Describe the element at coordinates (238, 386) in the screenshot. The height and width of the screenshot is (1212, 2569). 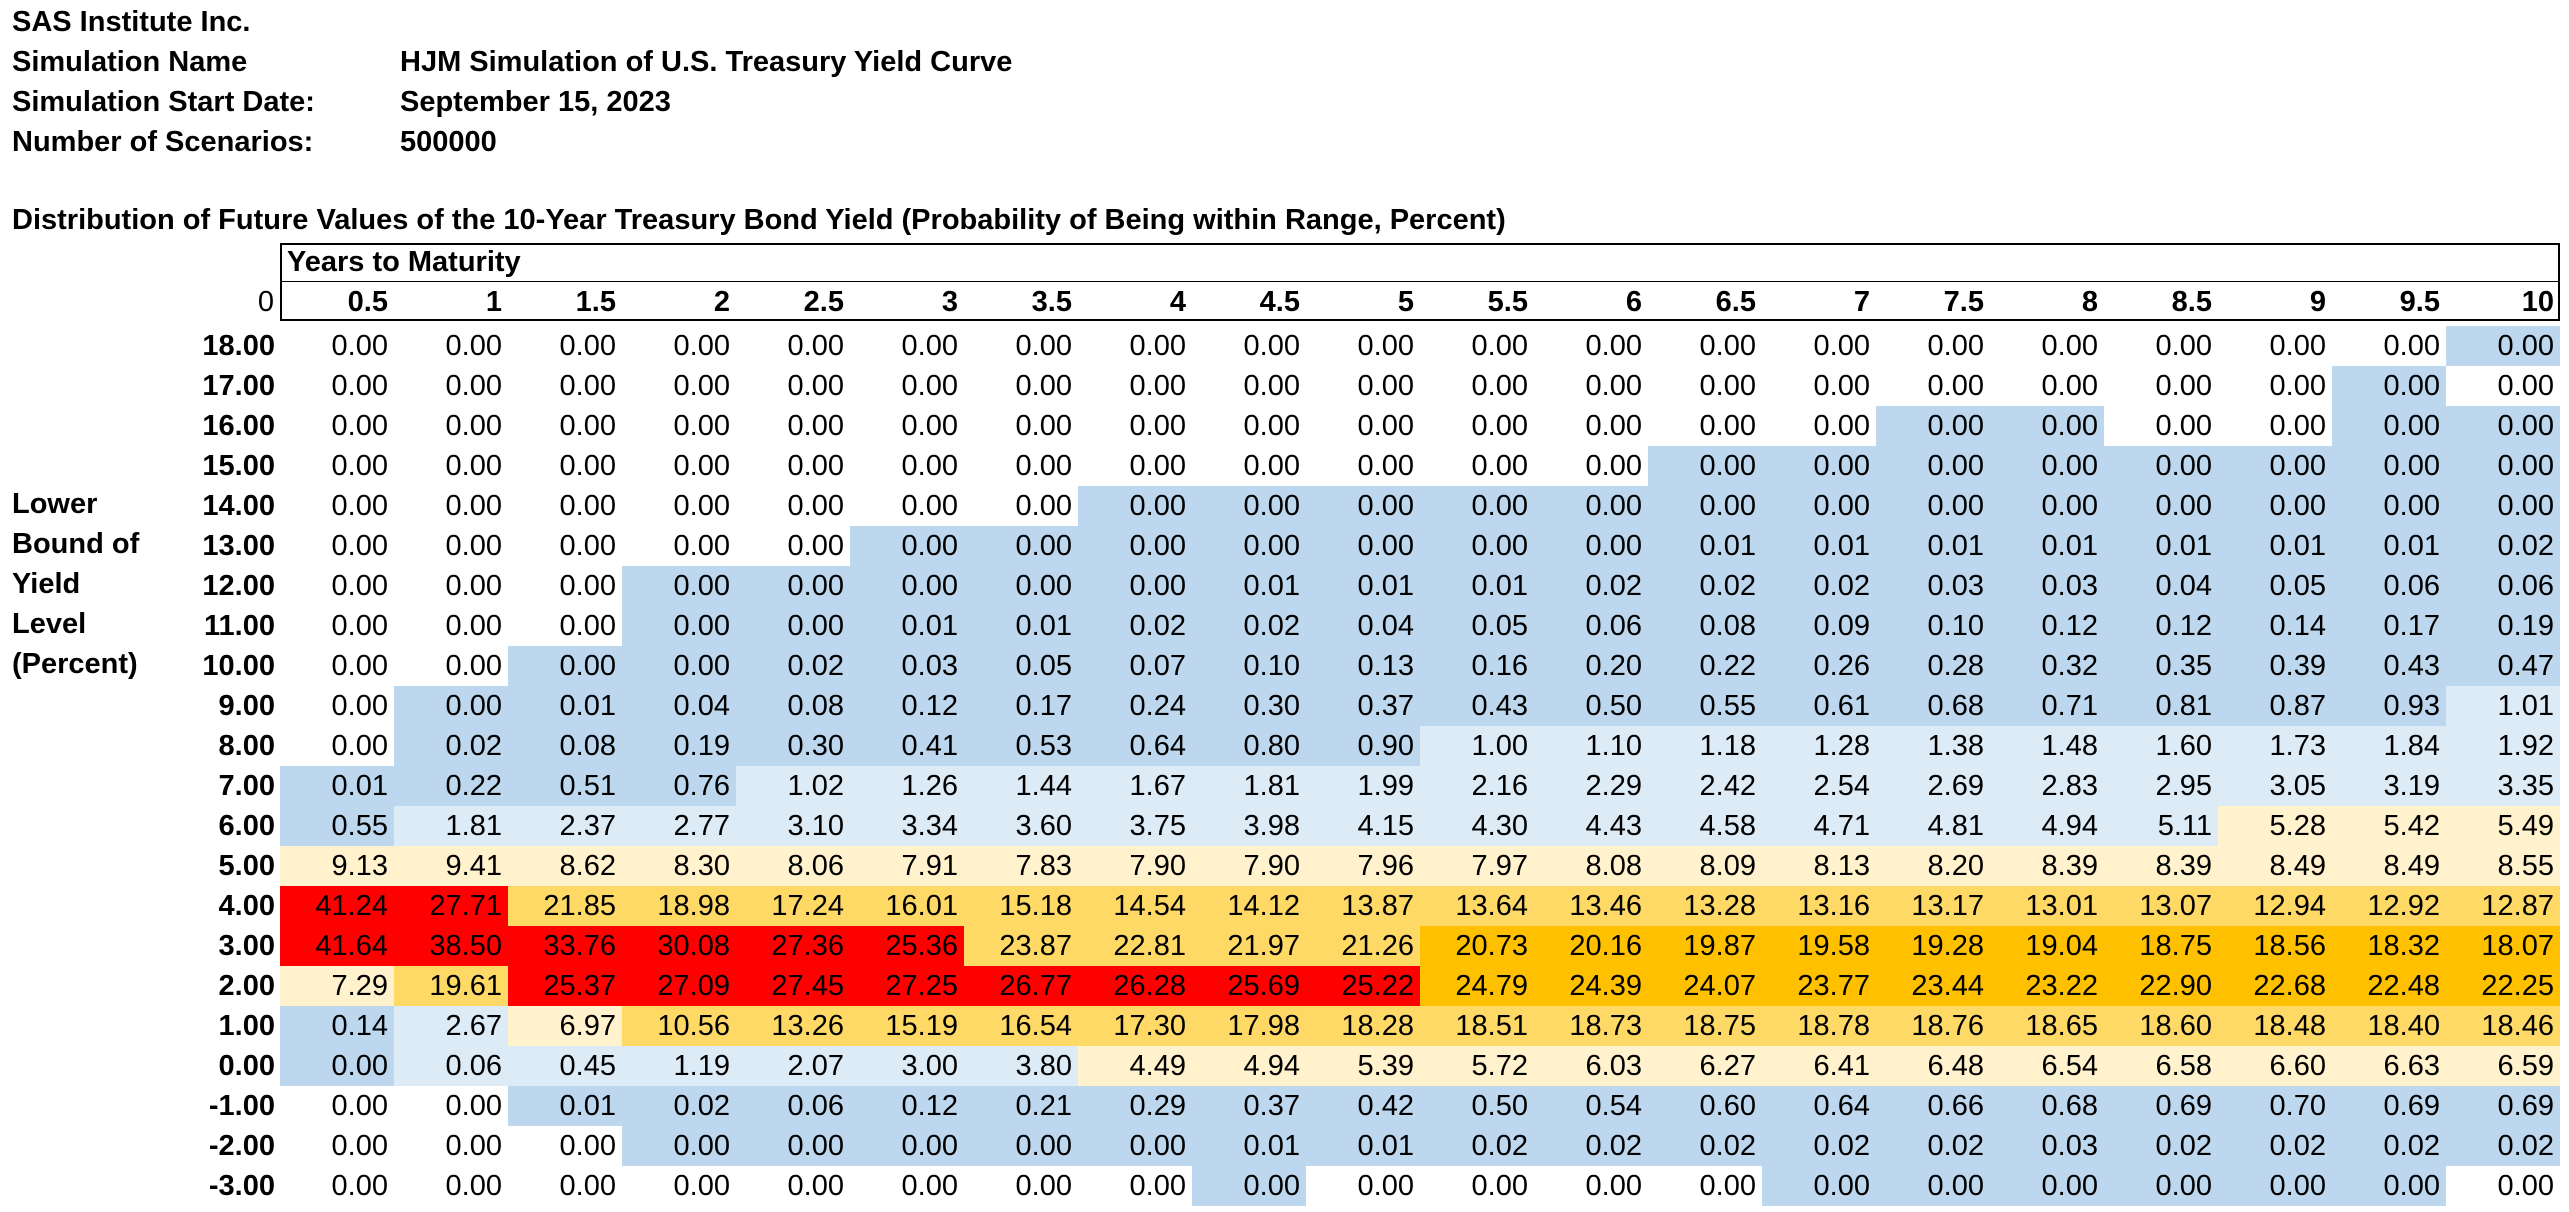
I see `row-header: 17.00` at that location.